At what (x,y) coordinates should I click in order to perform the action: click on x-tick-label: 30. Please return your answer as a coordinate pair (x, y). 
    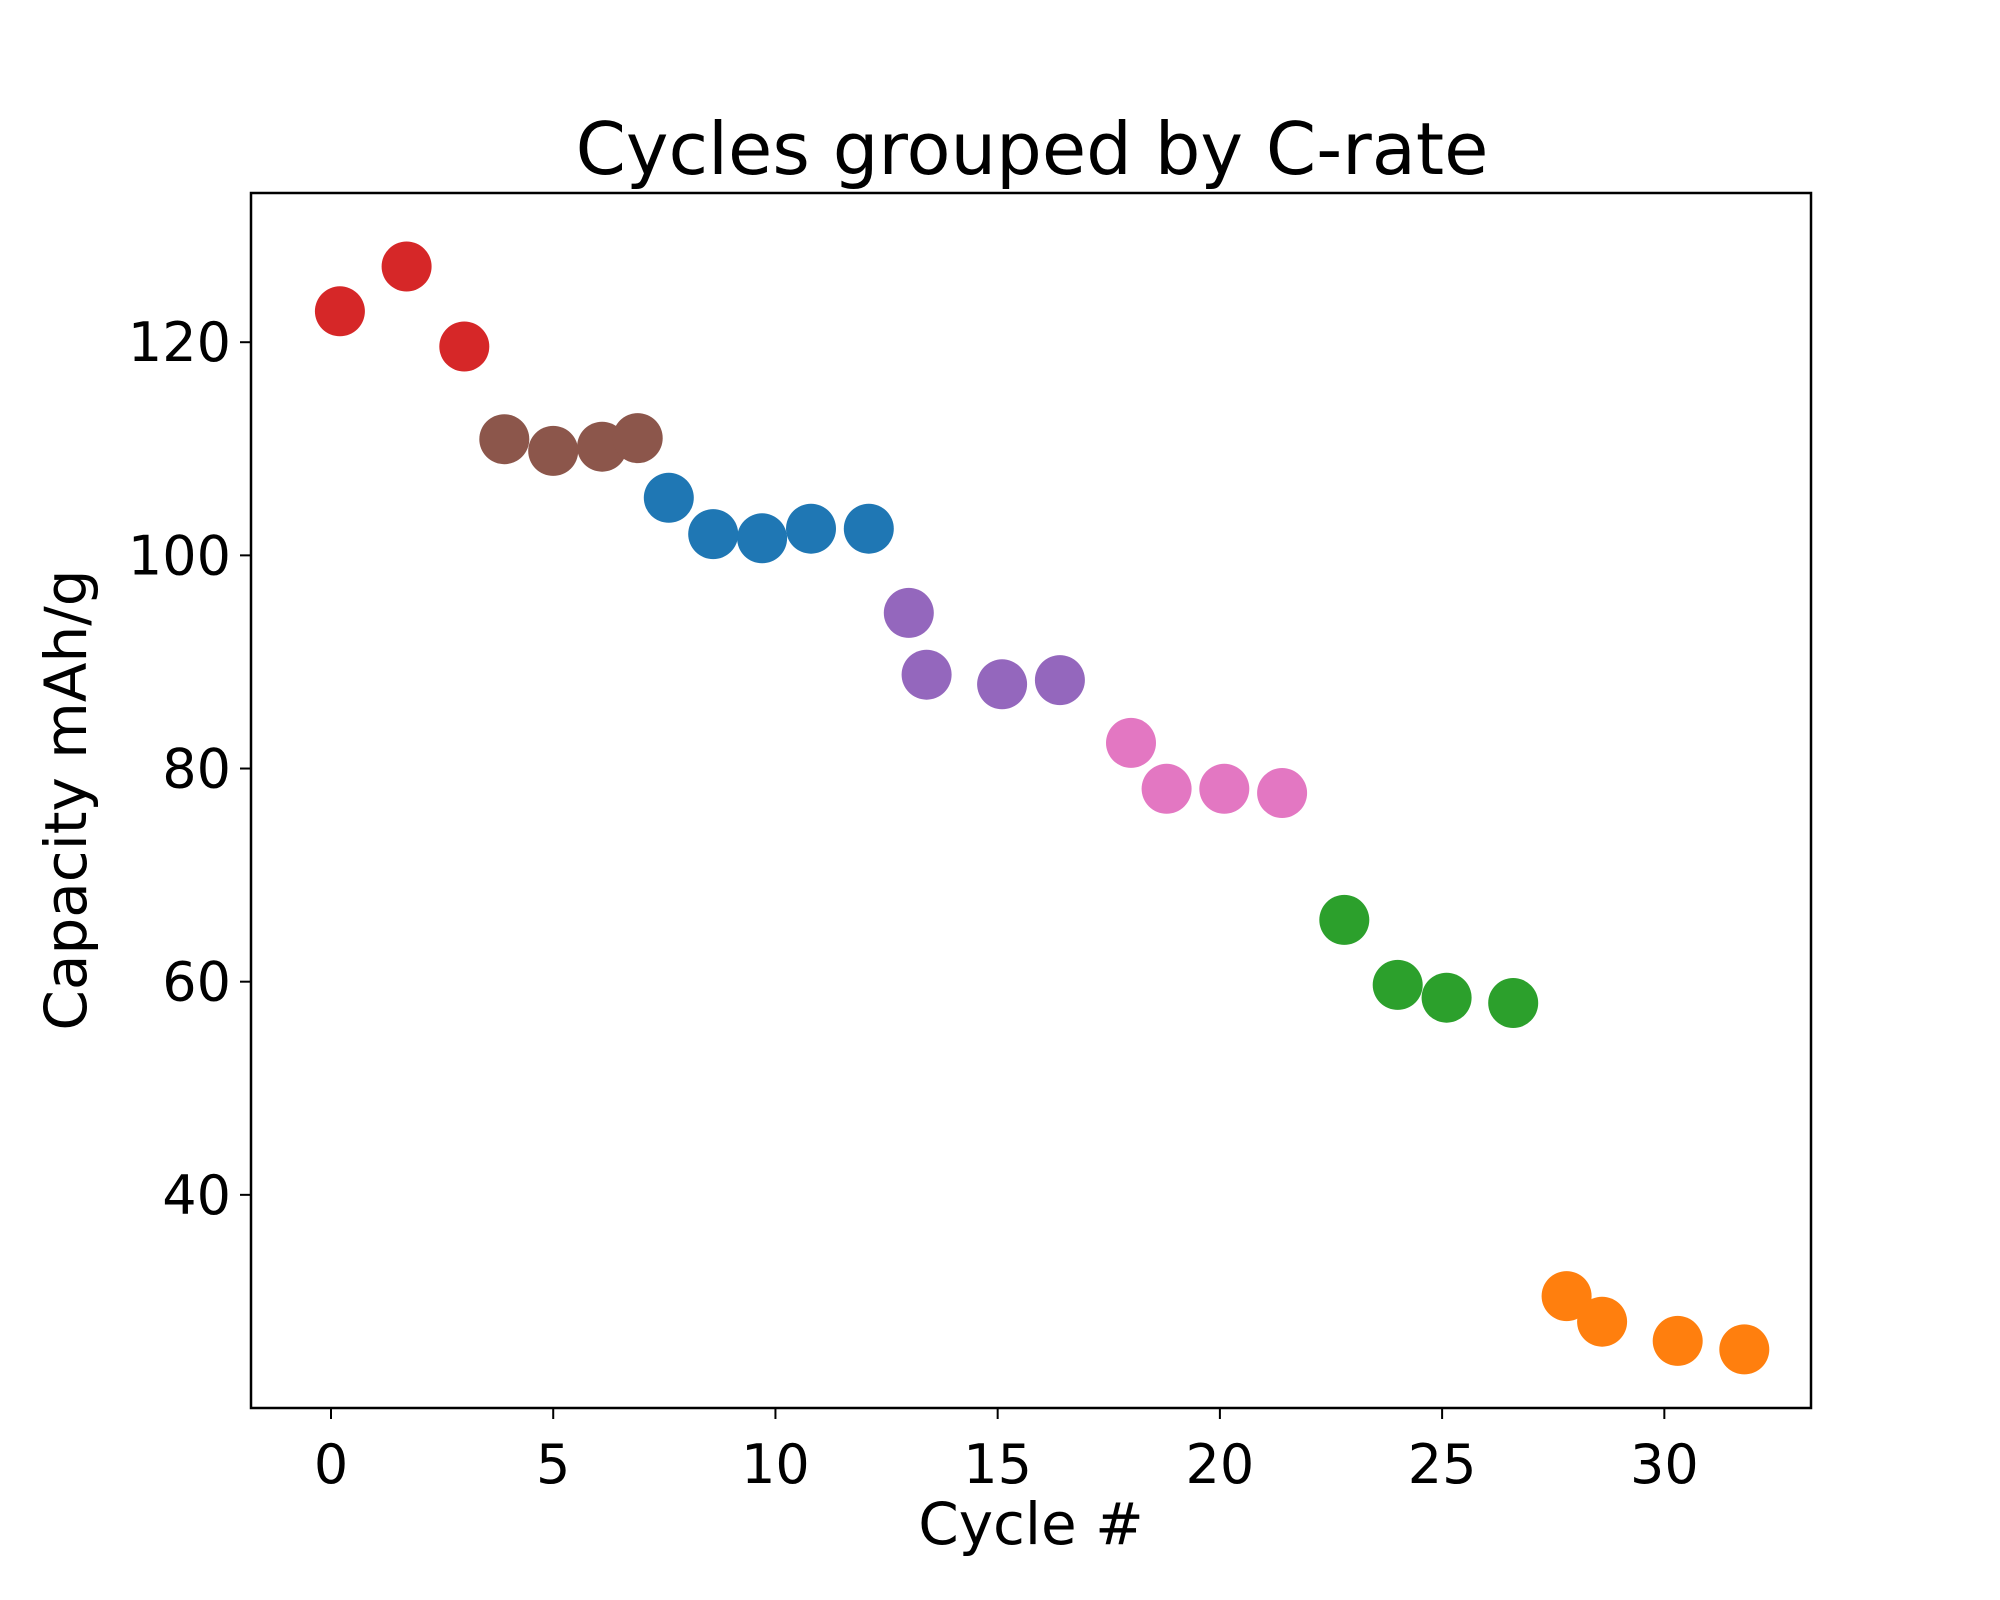
    Looking at the image, I should click on (1664, 1464).